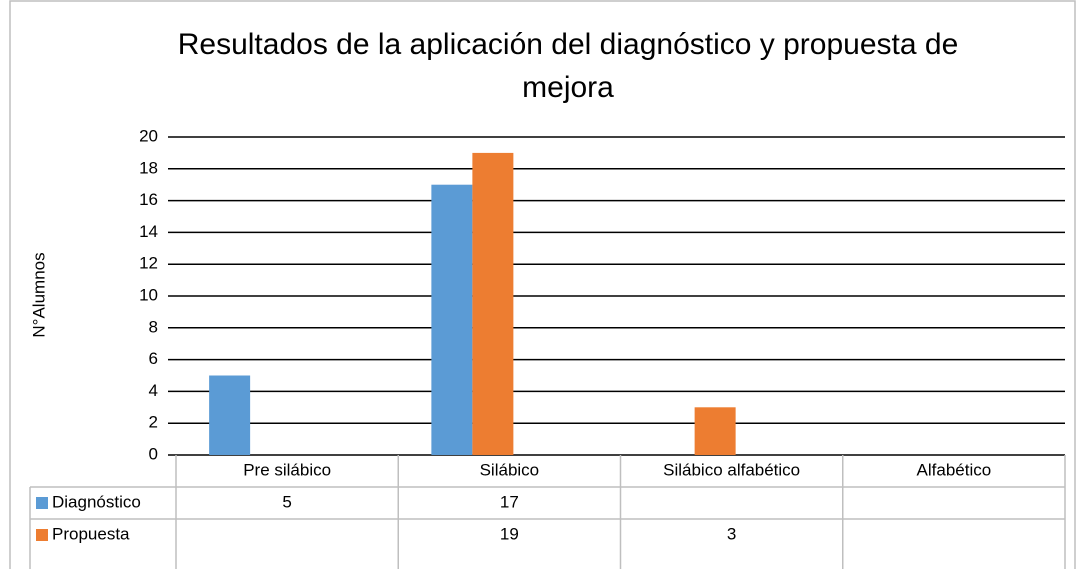  Describe the element at coordinates (148, 294) in the screenshot. I see `y-tick-label: 10` at that location.